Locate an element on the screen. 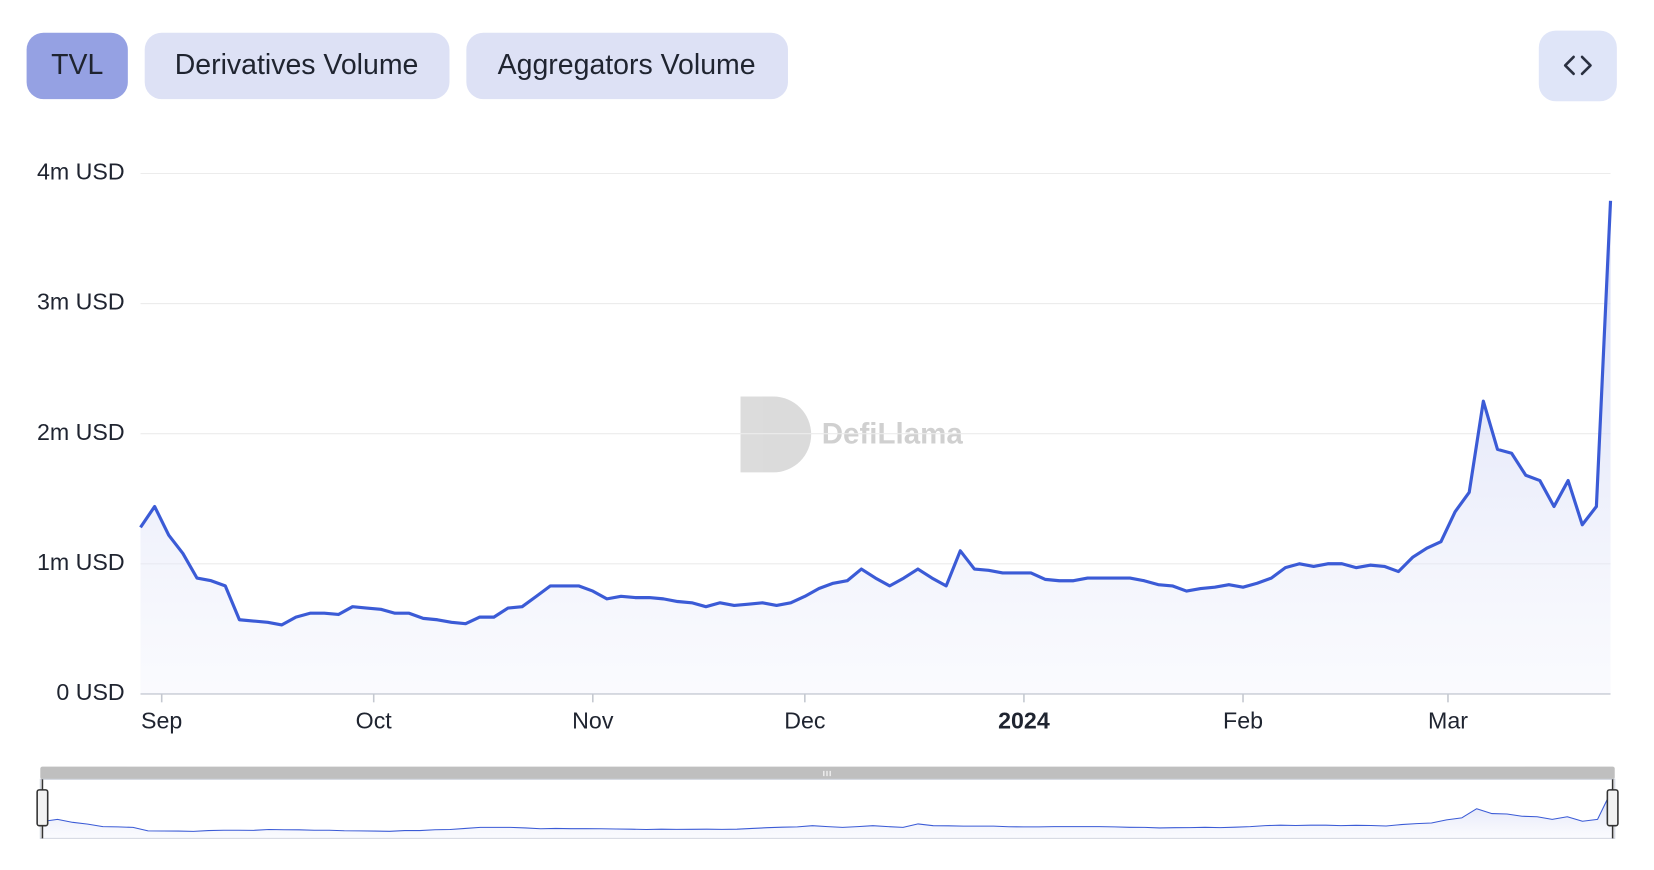  y-tick-label: 2m USD is located at coordinates (81, 432).